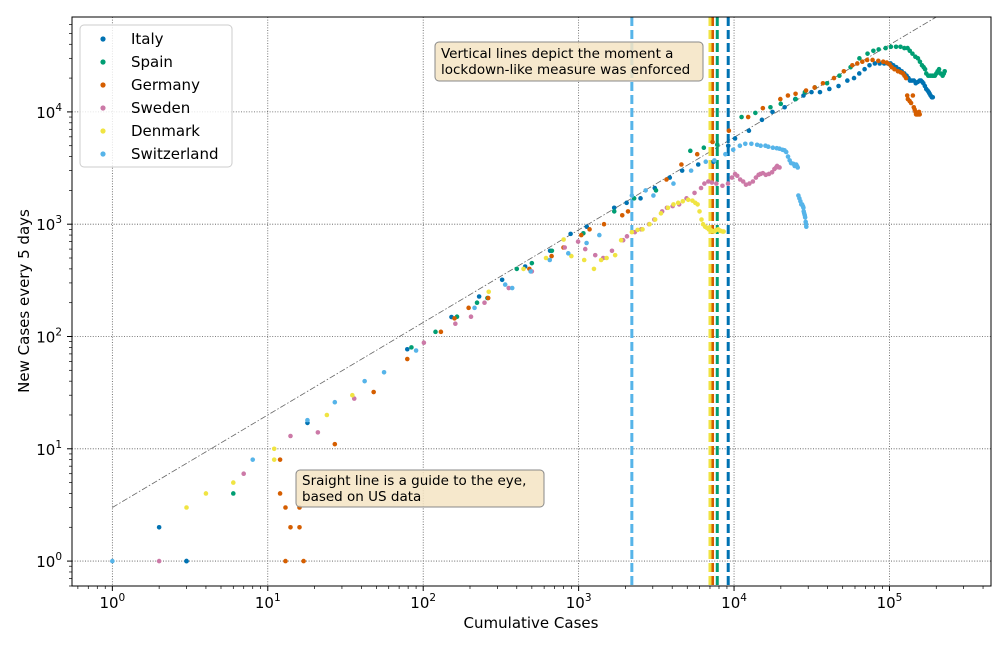 This screenshot has height=648, width=1008. What do you see at coordinates (103, 108) in the screenshot?
I see `legend-marker-sweden` at bounding box center [103, 108].